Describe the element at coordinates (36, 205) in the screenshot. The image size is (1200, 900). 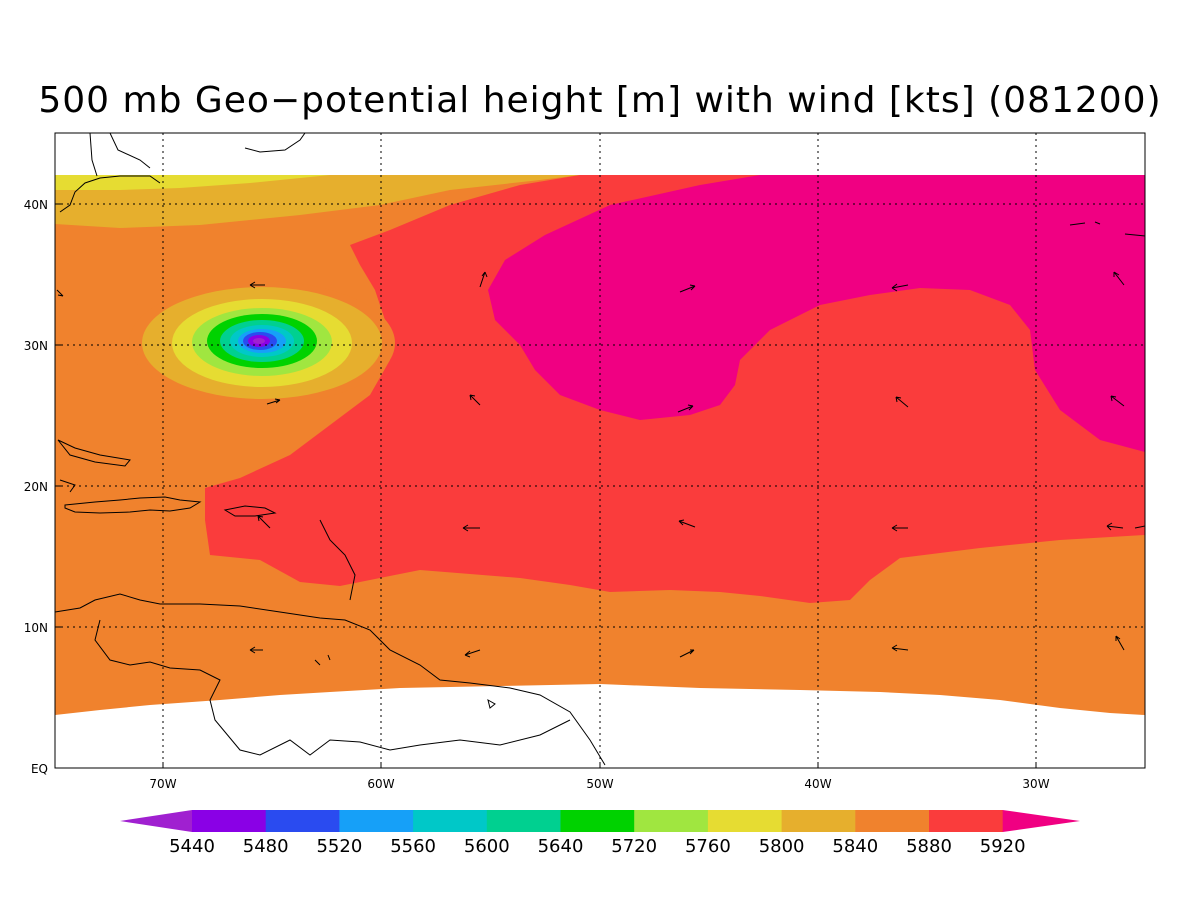
I see `lat-label-40n: 40N` at that location.